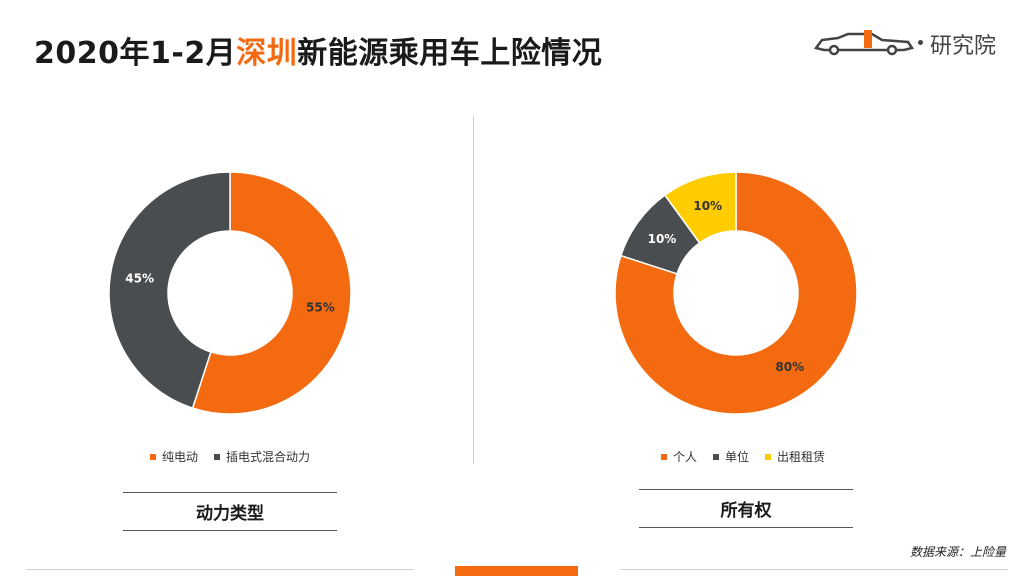 The image size is (1024, 576). I want to click on legend-item-1-2: 出租租赁, so click(795, 456).